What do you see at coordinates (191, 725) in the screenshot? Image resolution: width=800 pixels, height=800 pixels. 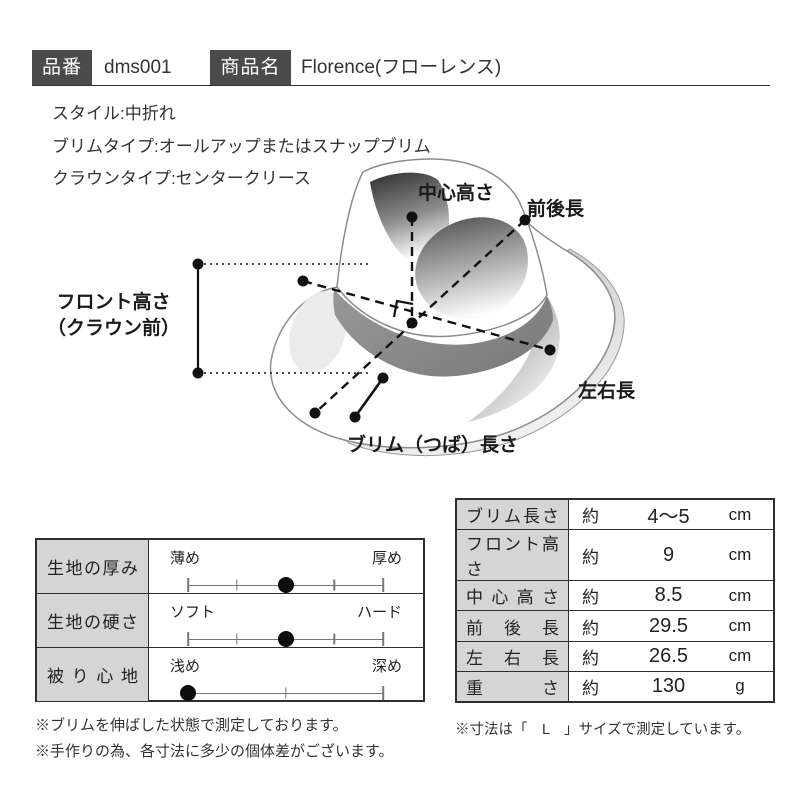 I see `footnote-brim-measure: ※ブリムを伸ばした状態で測定しております。` at bounding box center [191, 725].